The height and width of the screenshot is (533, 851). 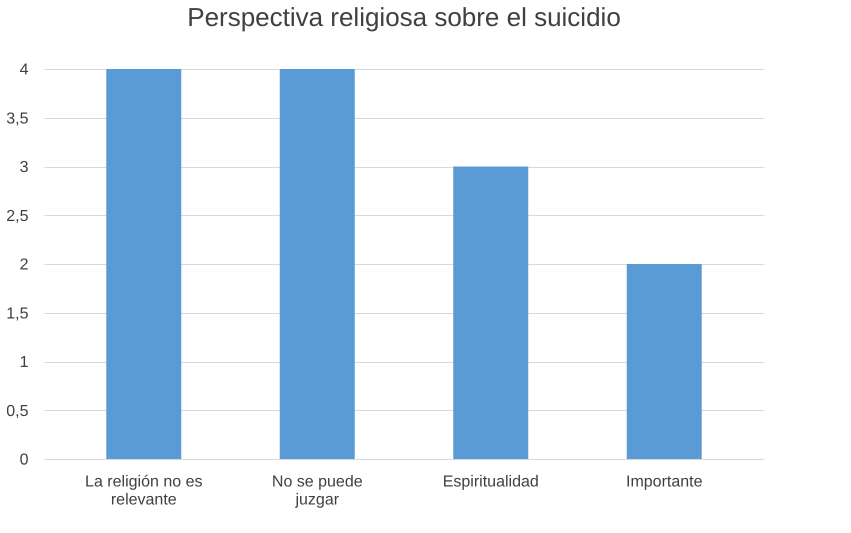 What do you see at coordinates (490, 482) in the screenshot?
I see `x-tick-label: Espiritualidad` at bounding box center [490, 482].